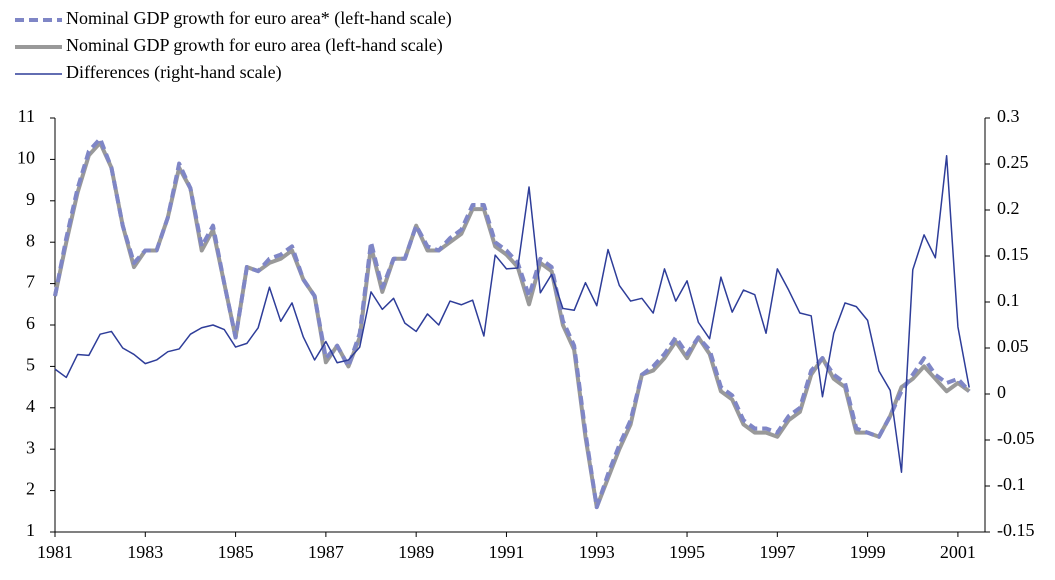  Describe the element at coordinates (174, 72) in the screenshot. I see `legend-label: Differences (right-hand scale)` at that location.